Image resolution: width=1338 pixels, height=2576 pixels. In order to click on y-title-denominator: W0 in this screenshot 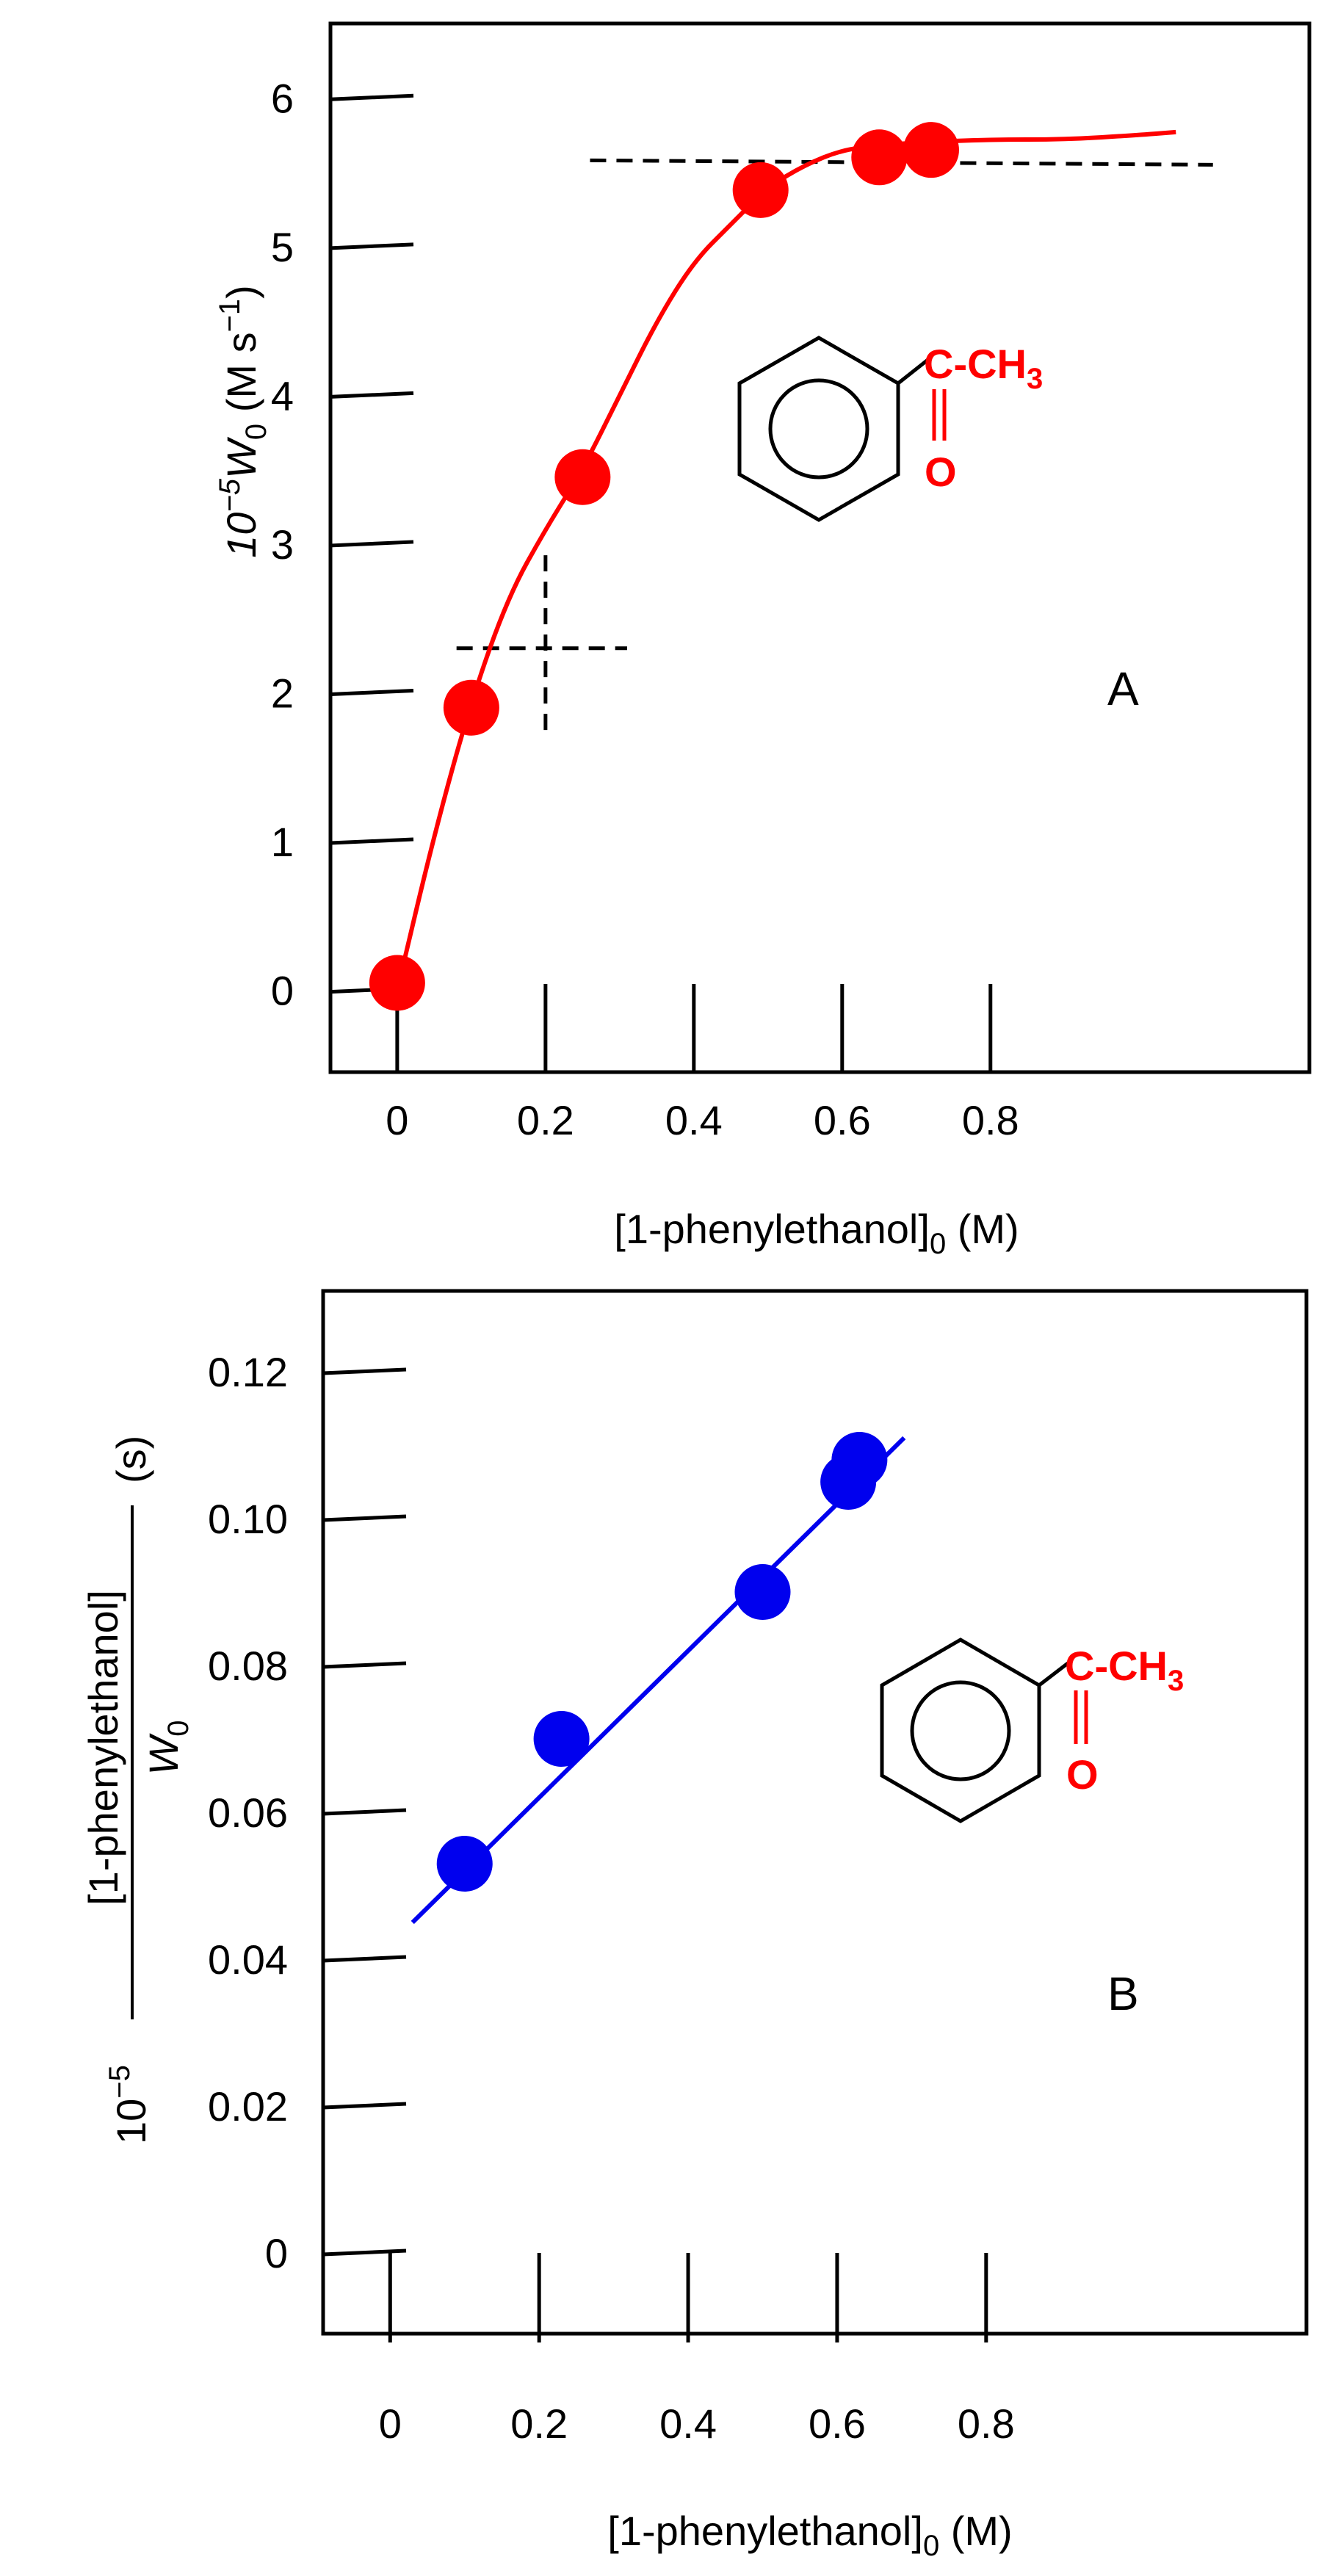, I will do `click(167, 1747)`.